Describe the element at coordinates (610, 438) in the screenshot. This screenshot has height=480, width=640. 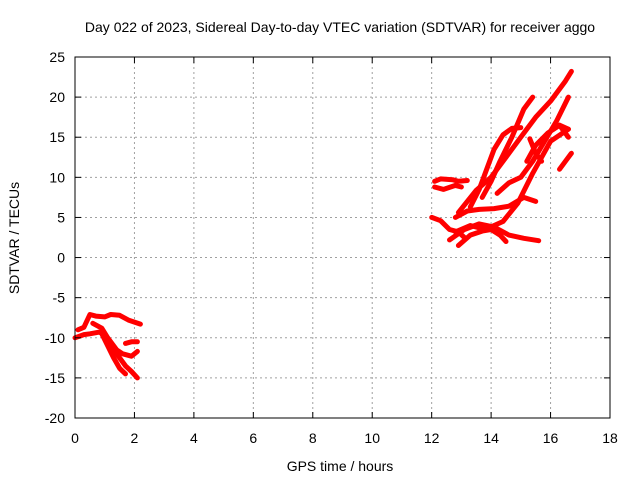
I see `x-tick-label: 18` at that location.